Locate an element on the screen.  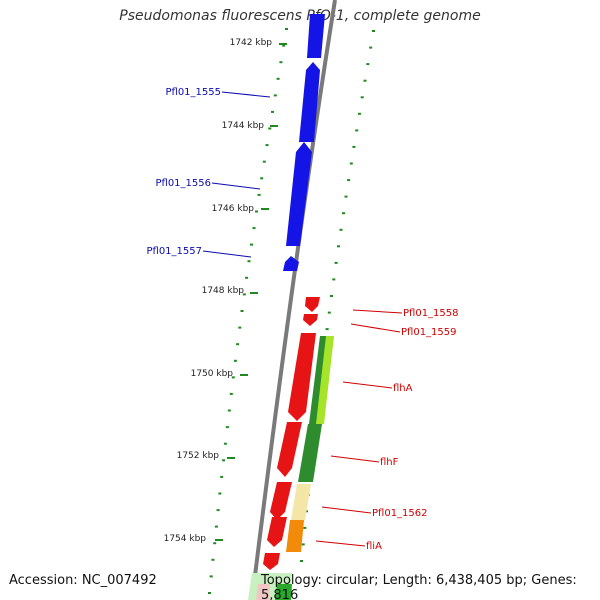
inner-tick-arc is located at coordinates (248, 311).